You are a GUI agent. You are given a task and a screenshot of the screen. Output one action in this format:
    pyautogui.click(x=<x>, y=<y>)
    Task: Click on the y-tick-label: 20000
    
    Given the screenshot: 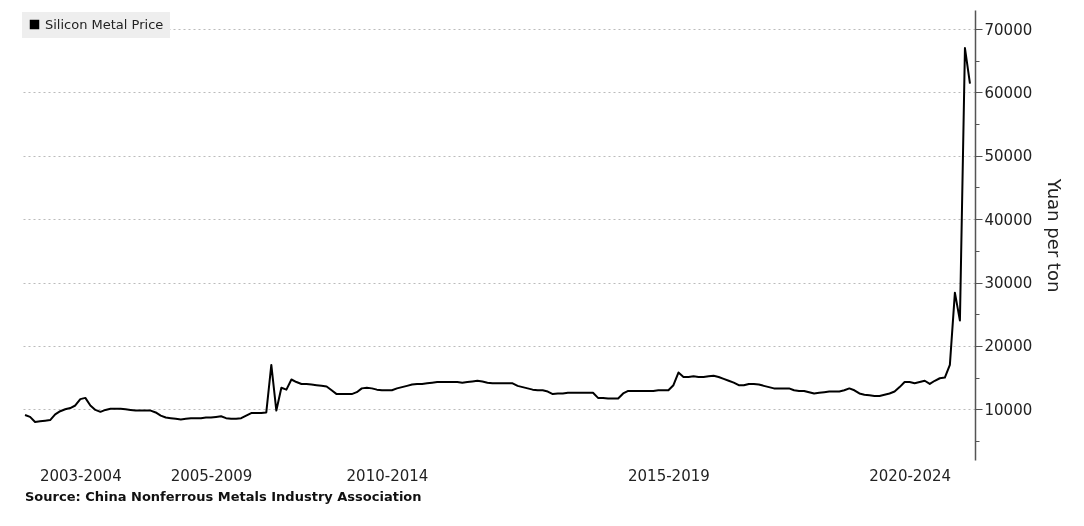 What is the action you would take?
    pyautogui.click(x=1008, y=346)
    